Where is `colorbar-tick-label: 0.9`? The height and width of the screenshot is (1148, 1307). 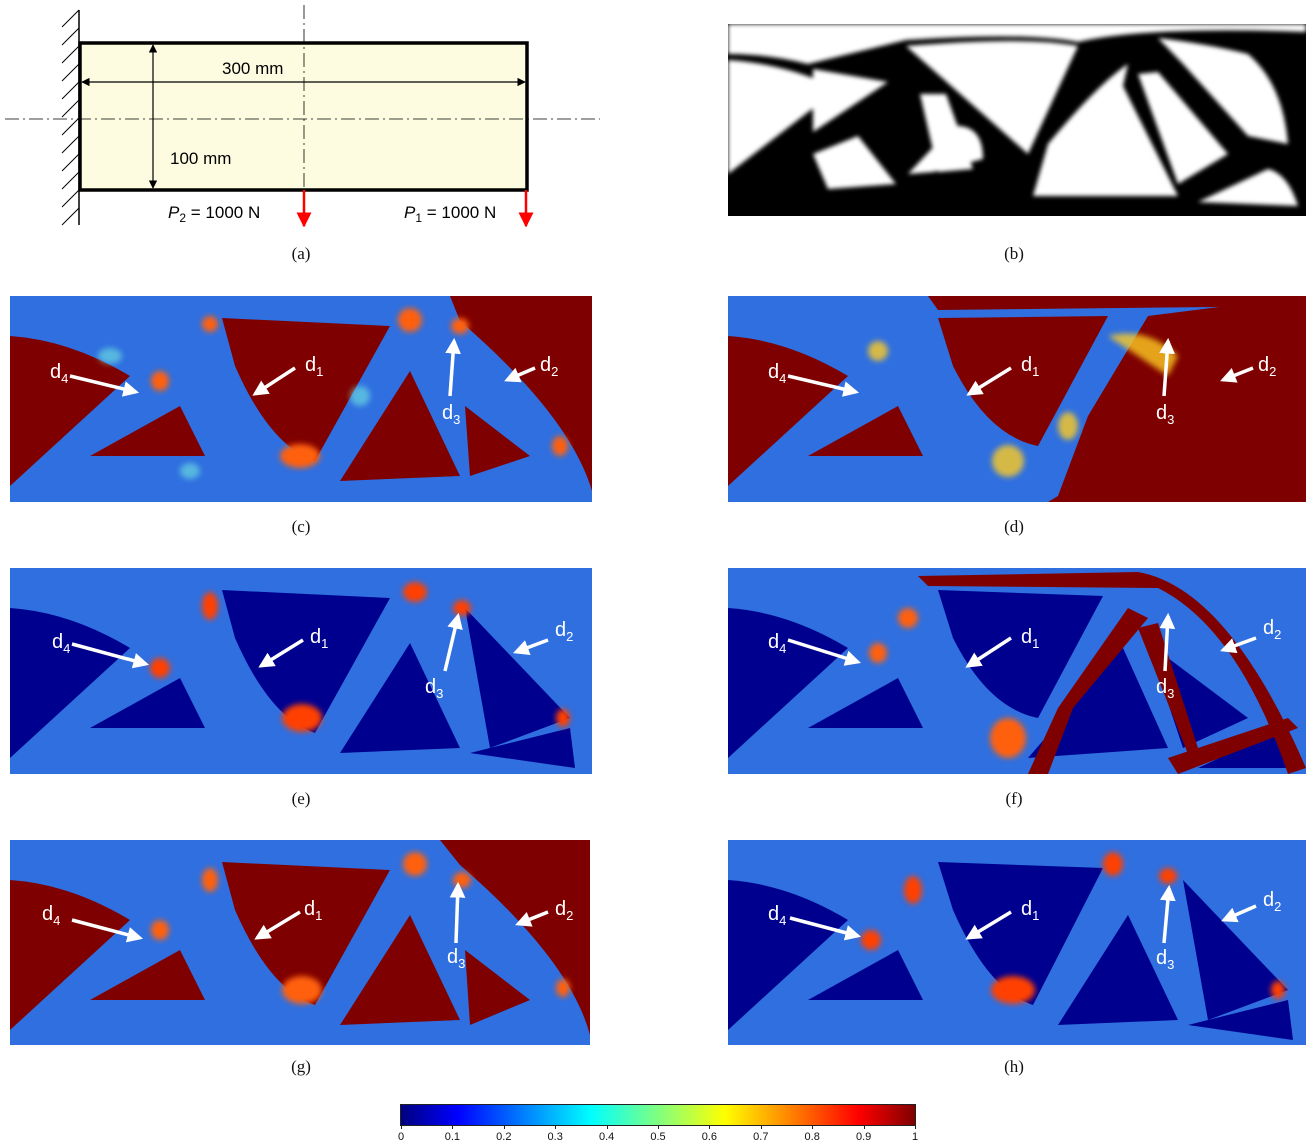 colorbar-tick-label: 0.9 is located at coordinates (863, 1137).